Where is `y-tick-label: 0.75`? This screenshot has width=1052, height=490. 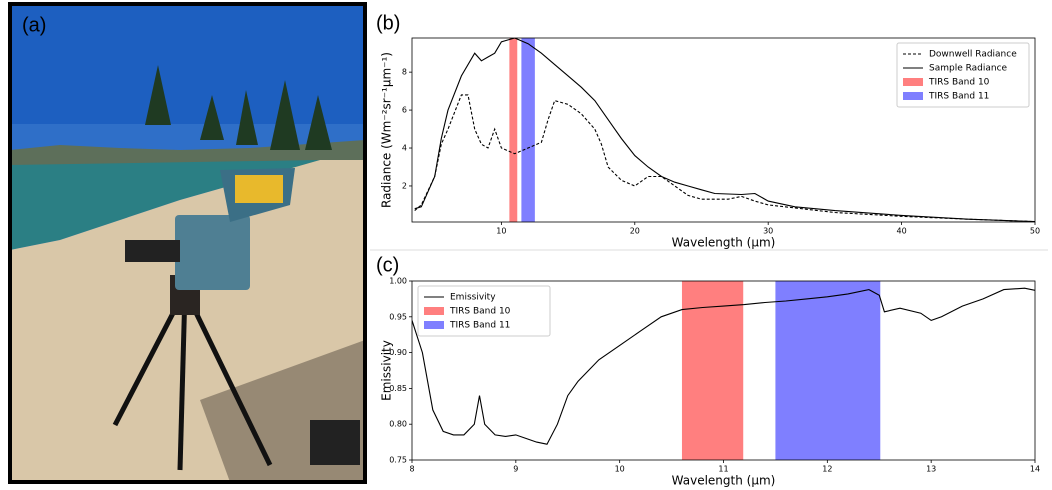
y-tick-label: 0.75 is located at coordinates (398, 460).